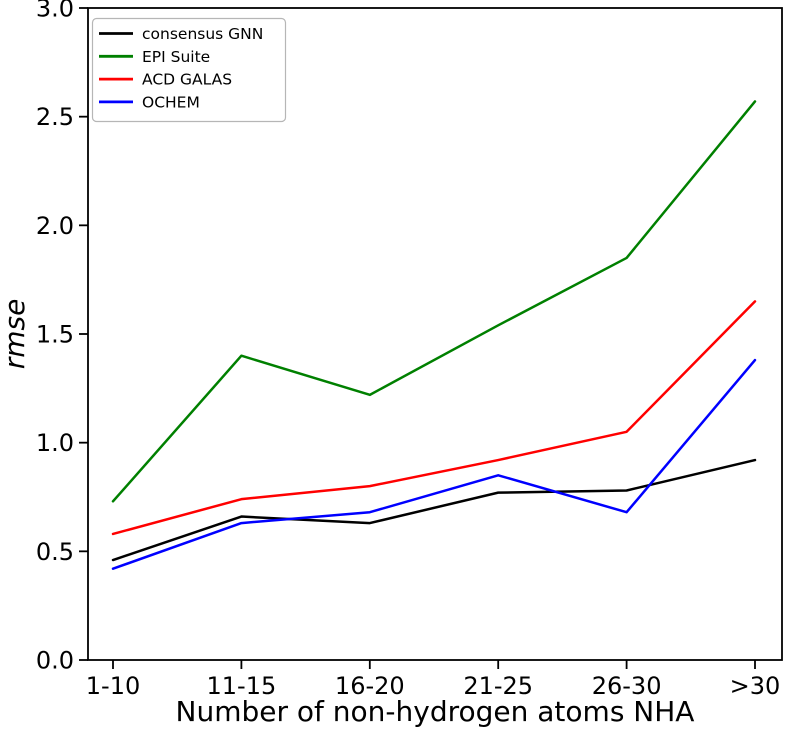  Describe the element at coordinates (187, 80) in the screenshot. I see `legend-label-acd-galas: ACD GALAS` at that location.